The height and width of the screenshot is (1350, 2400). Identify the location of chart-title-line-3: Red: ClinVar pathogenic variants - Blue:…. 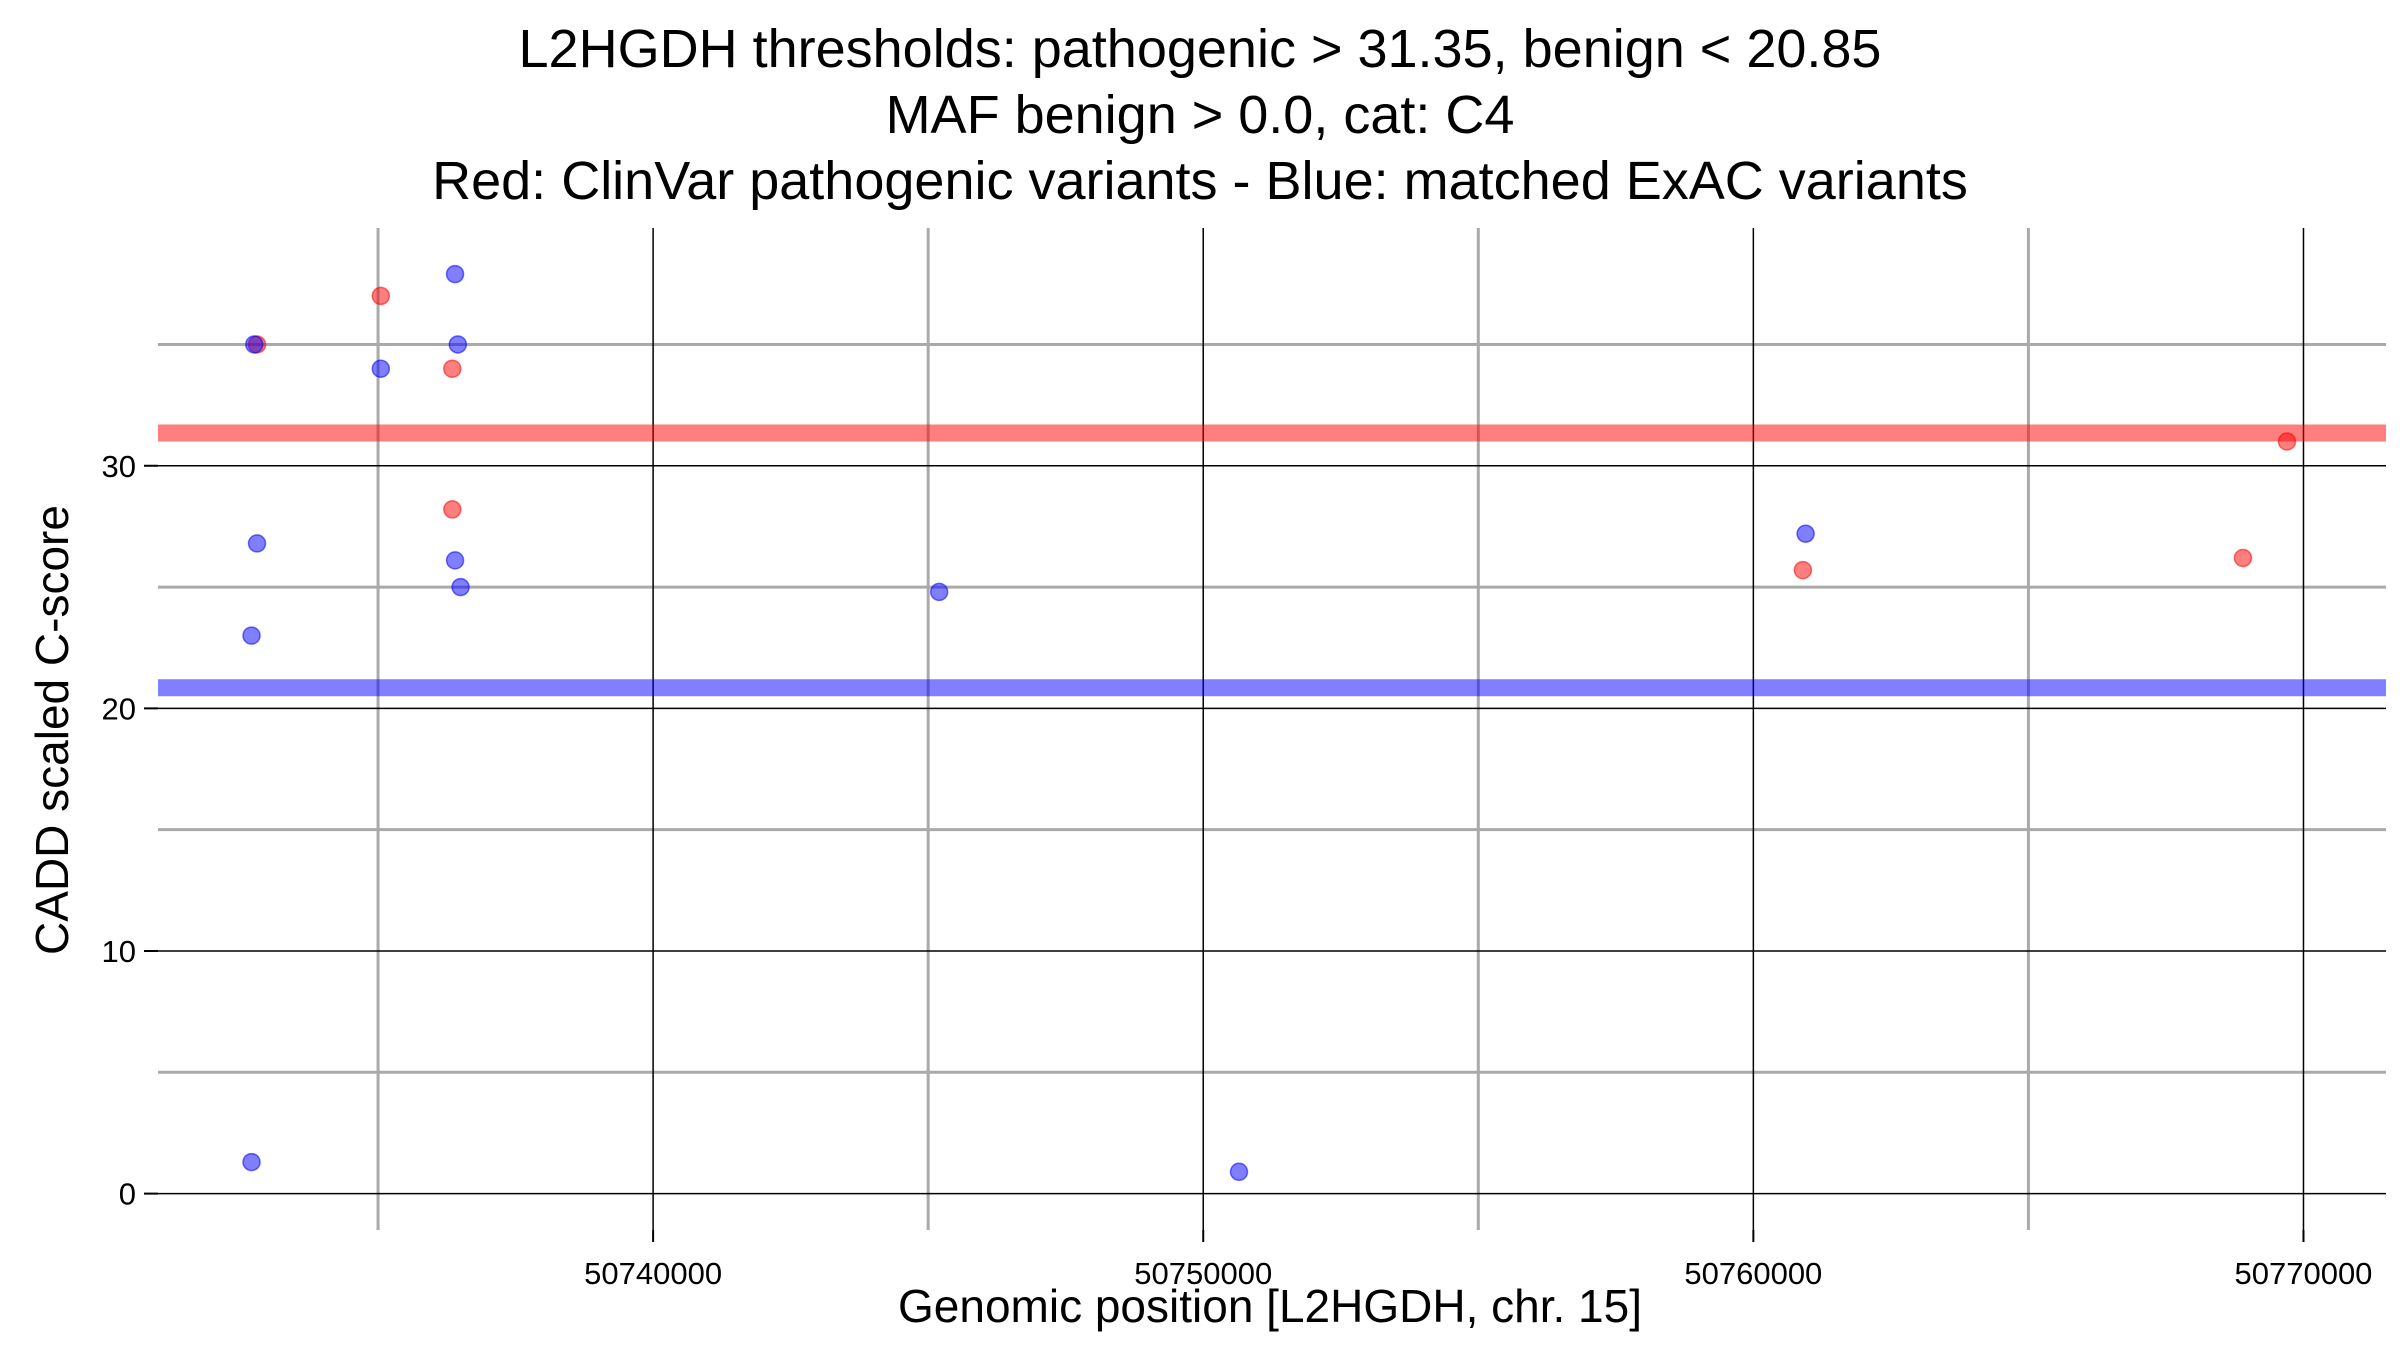
(1200, 181).